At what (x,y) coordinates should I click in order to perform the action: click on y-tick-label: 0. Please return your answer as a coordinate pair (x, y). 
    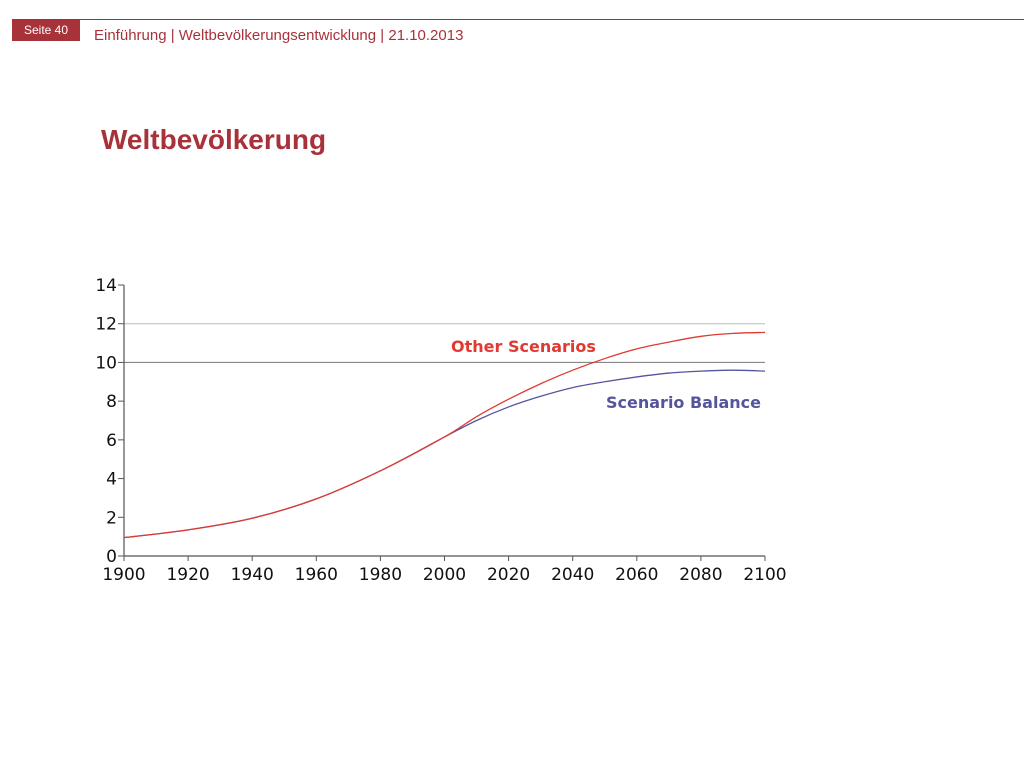
    Looking at the image, I should click on (111, 557).